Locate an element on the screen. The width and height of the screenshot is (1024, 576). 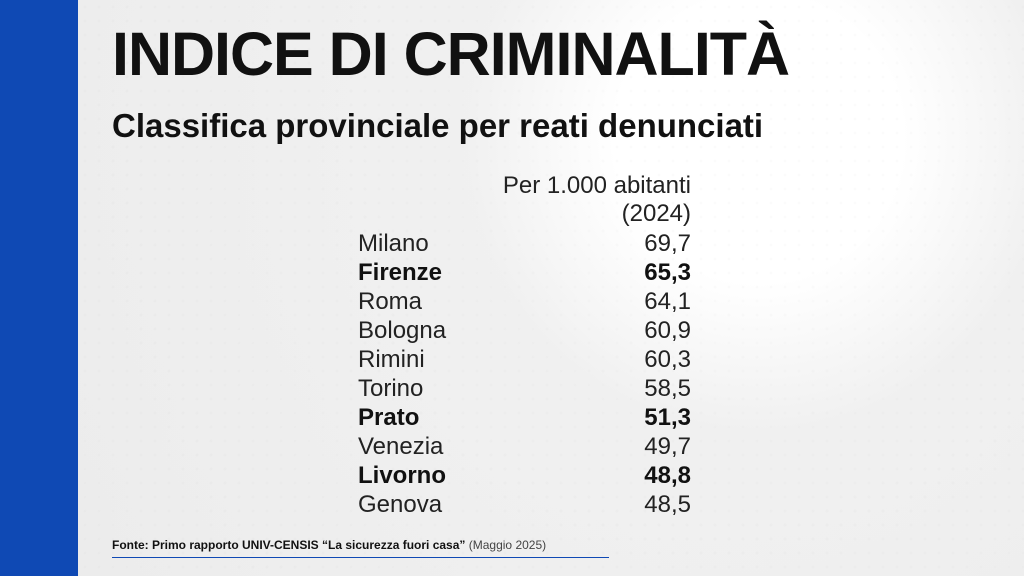
province-label: Milano is located at coordinates (393, 243).